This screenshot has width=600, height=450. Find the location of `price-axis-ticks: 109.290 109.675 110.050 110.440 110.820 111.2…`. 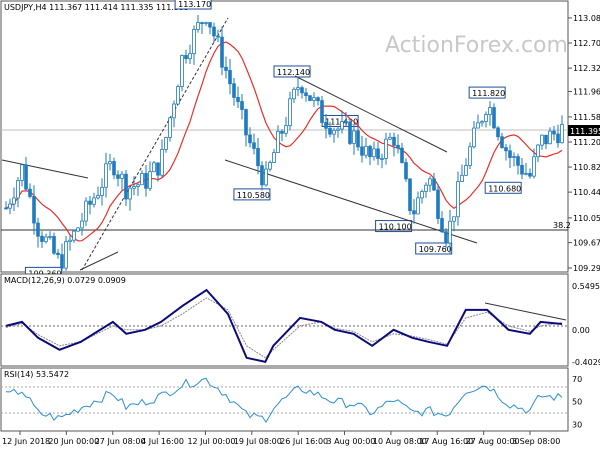

price-axis-ticks: 109.290 109.675 110.050 110.440 110.820 111.2… is located at coordinates (584, 143).